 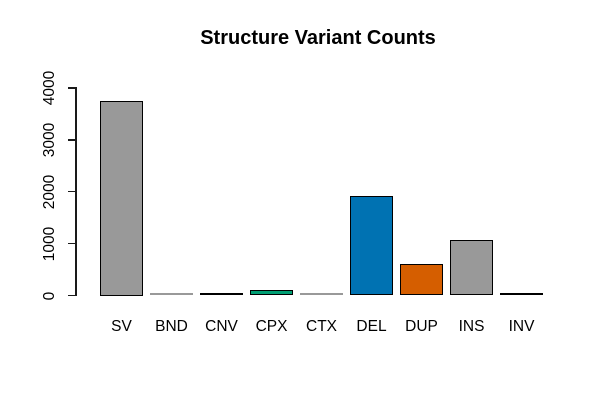 I want to click on bar-del, so click(x=371, y=245).